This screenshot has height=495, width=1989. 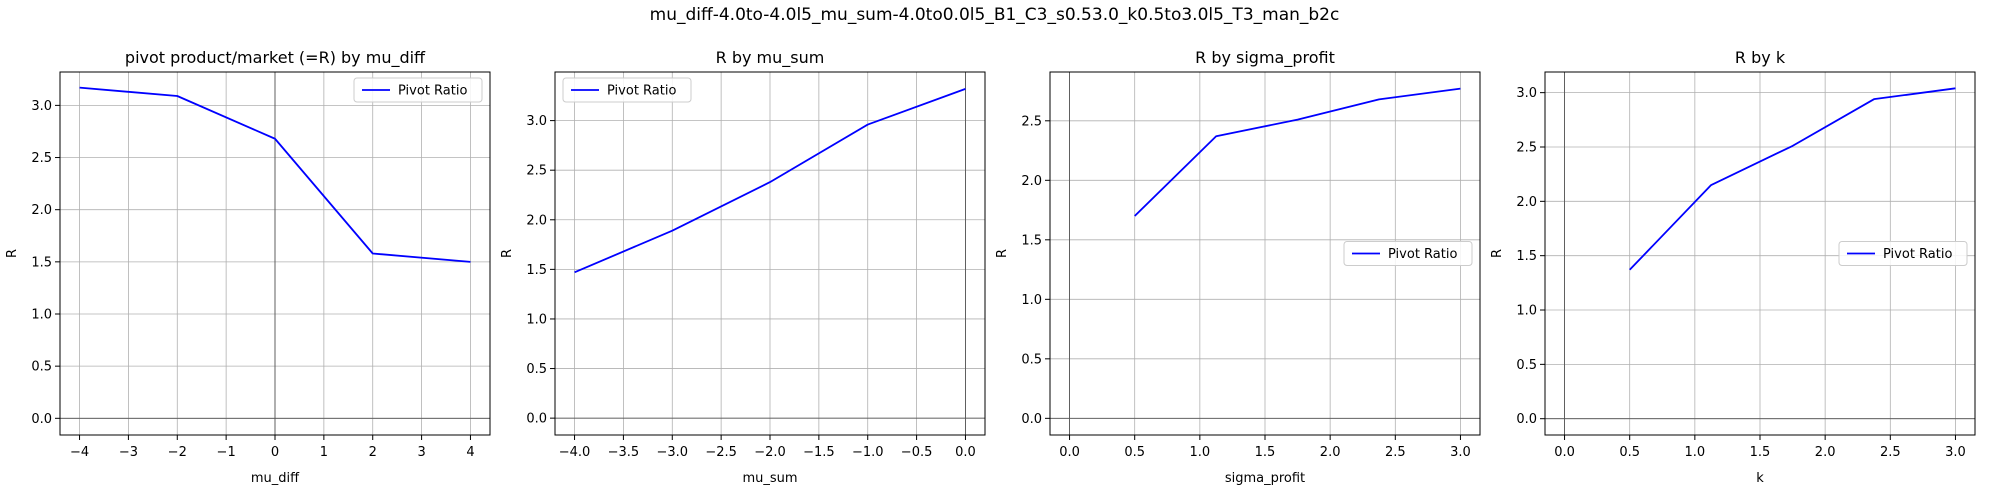 What do you see at coordinates (275, 478) in the screenshot?
I see `x-axis-label: mu_diff` at bounding box center [275, 478].